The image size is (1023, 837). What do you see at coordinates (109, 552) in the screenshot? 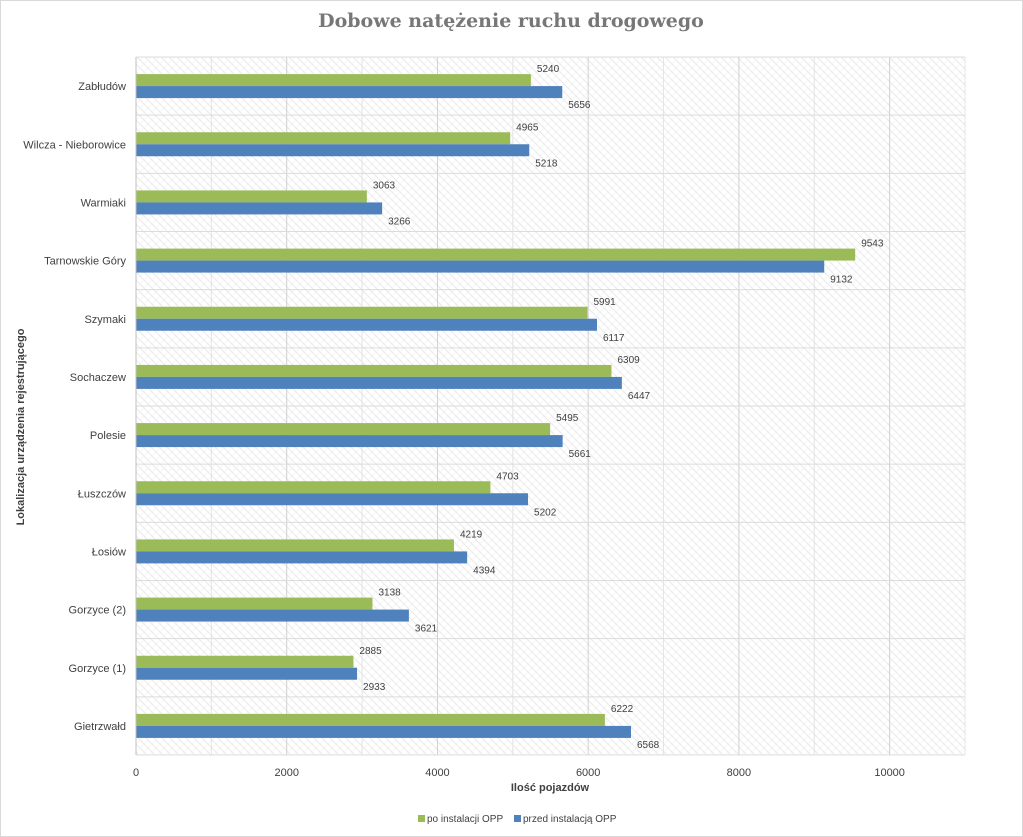
I see `category-label: Łosiów` at bounding box center [109, 552].